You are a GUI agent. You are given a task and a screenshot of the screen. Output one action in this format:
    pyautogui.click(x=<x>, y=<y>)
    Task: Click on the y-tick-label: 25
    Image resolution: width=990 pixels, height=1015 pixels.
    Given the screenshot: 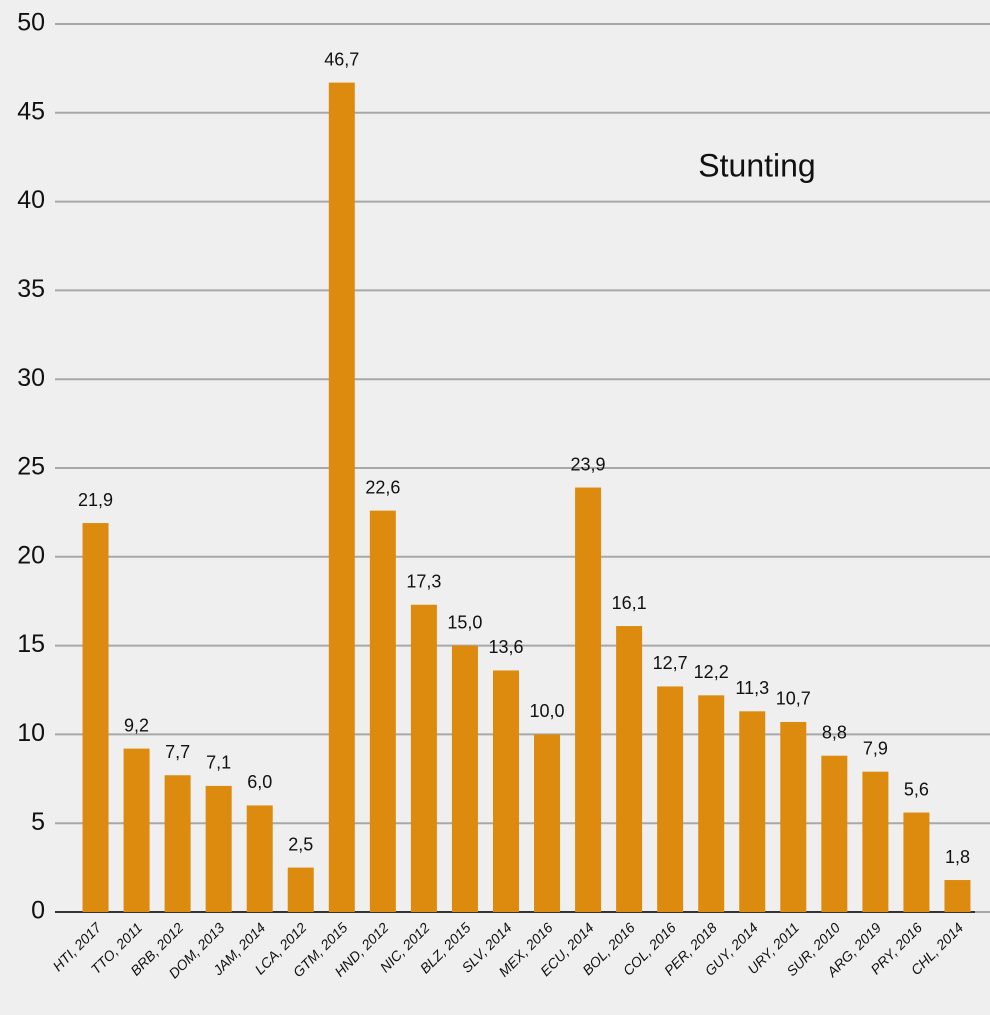 What is the action you would take?
    pyautogui.click(x=31, y=467)
    